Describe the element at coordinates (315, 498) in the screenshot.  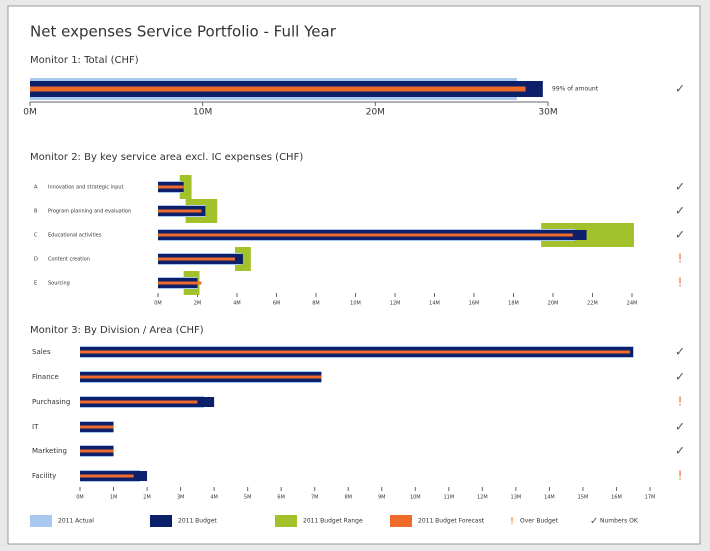
I see `x-tick-label: 7M` at that location.